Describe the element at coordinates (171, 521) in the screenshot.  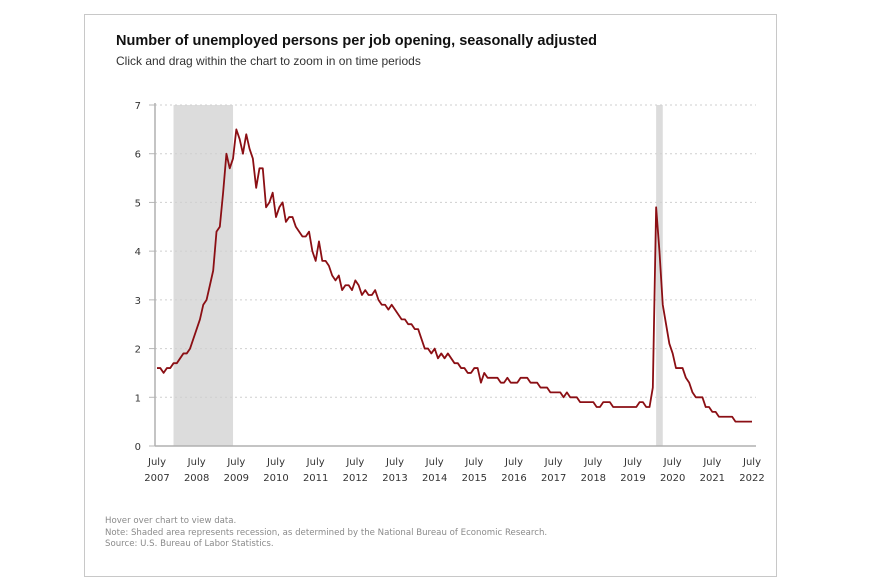
I see `hover-note: Hover over chart to view data.` at that location.